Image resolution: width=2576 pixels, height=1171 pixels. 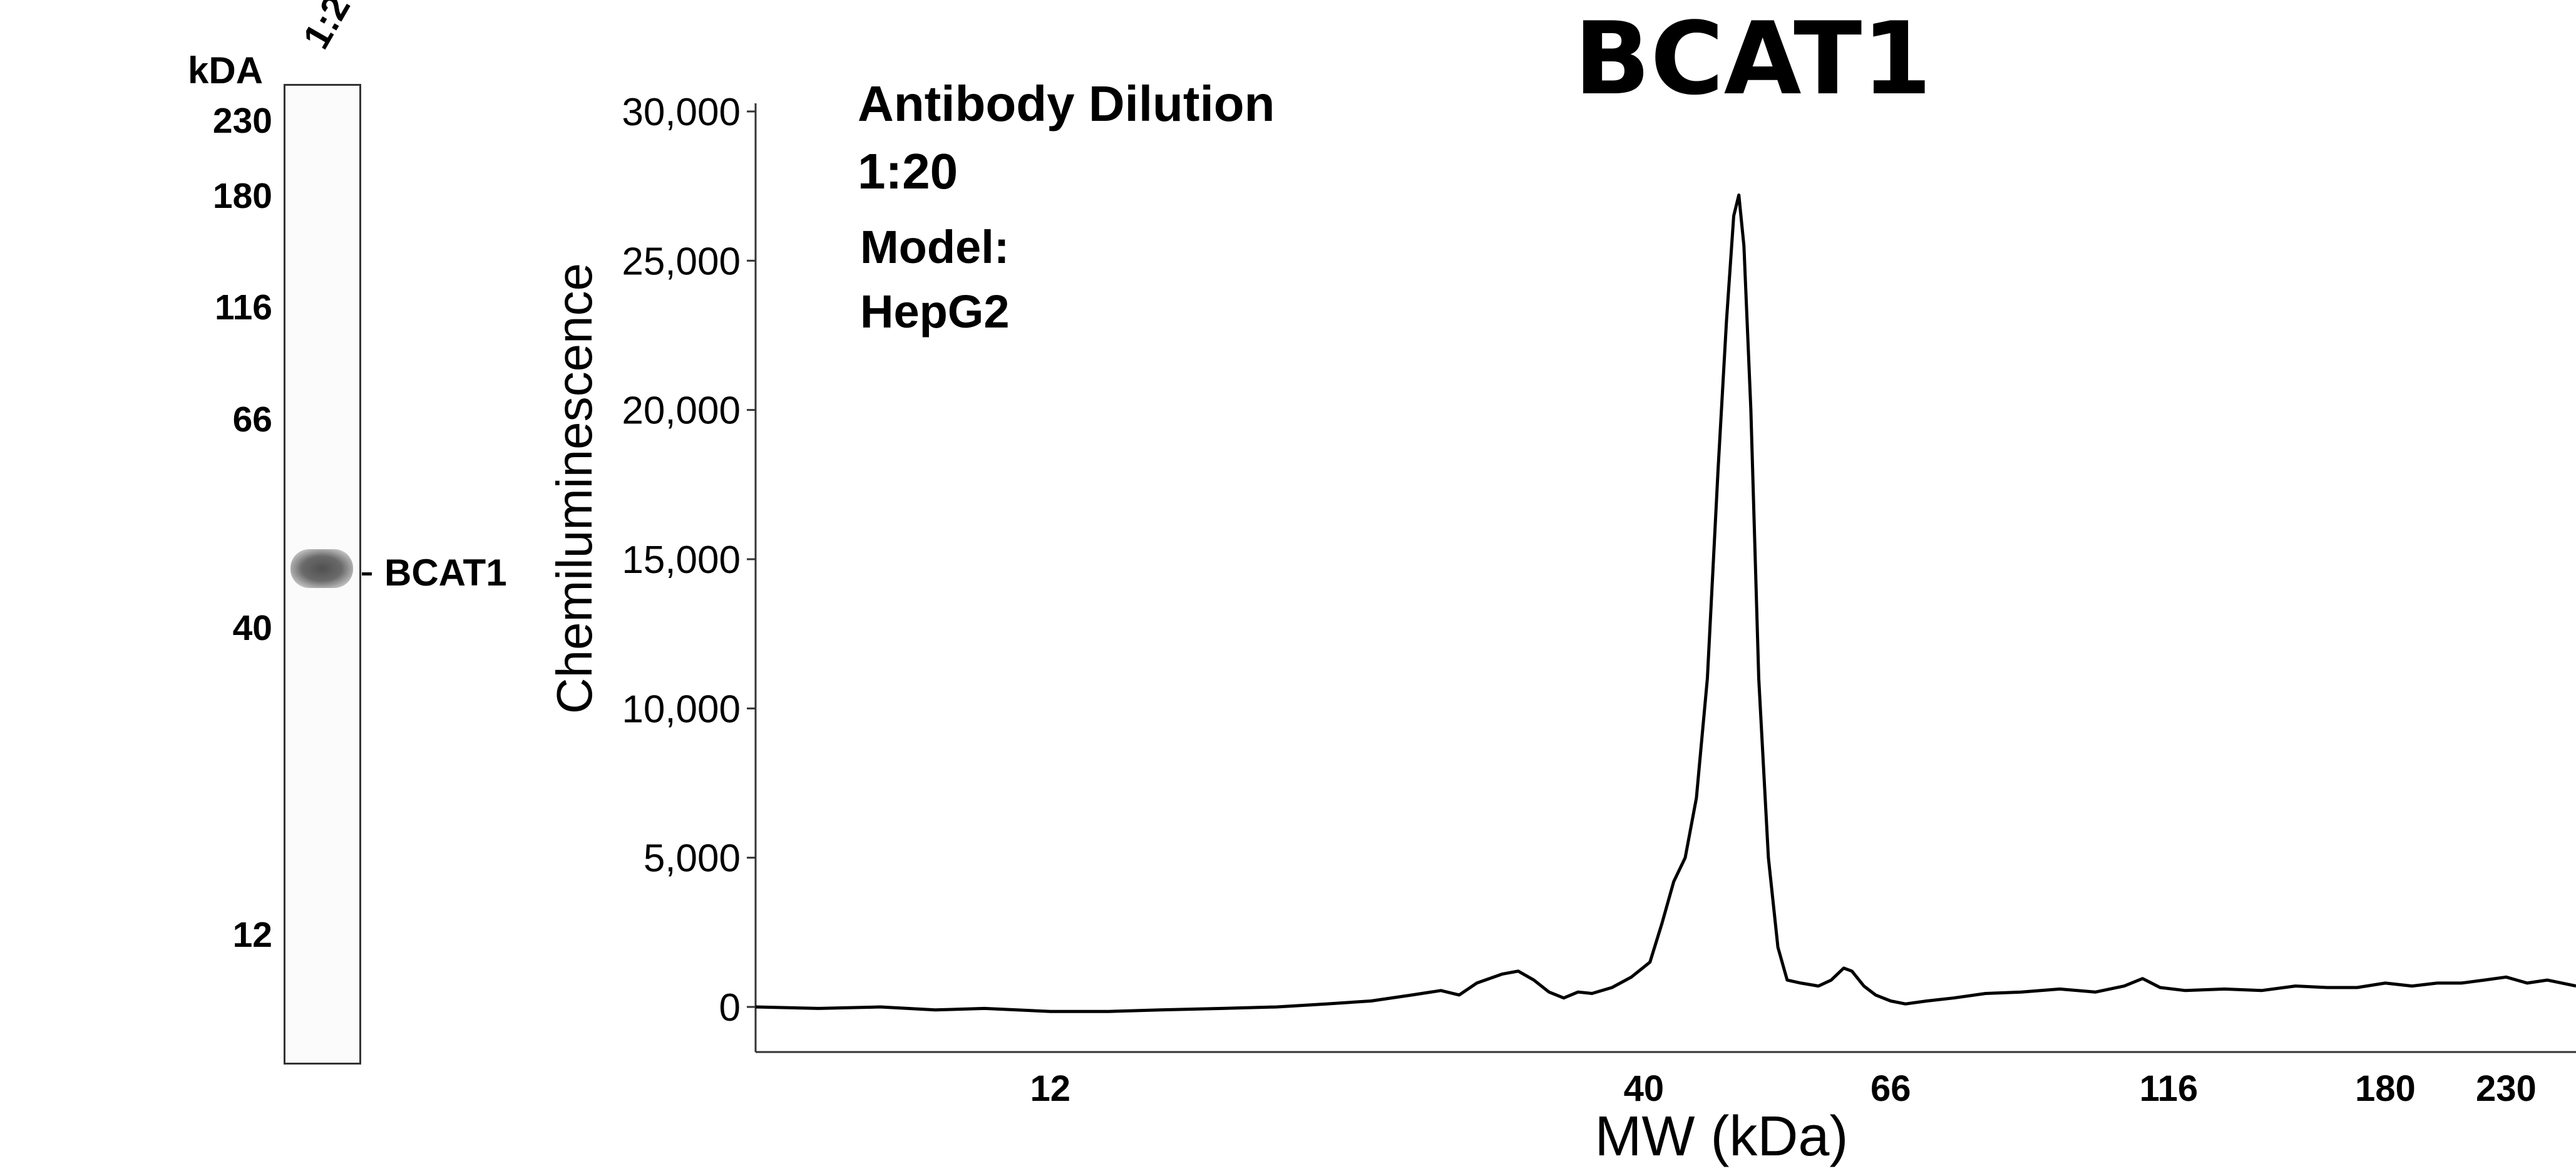 What do you see at coordinates (681, 709) in the screenshot?
I see `y-tick-label: 10,000` at bounding box center [681, 709].